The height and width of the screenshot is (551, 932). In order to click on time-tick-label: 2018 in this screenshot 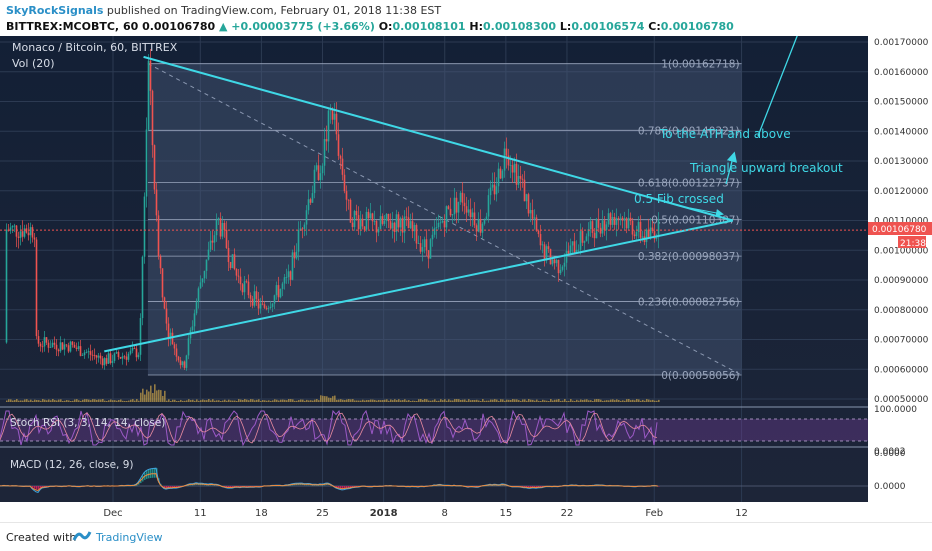, I will do `click(384, 513)`.